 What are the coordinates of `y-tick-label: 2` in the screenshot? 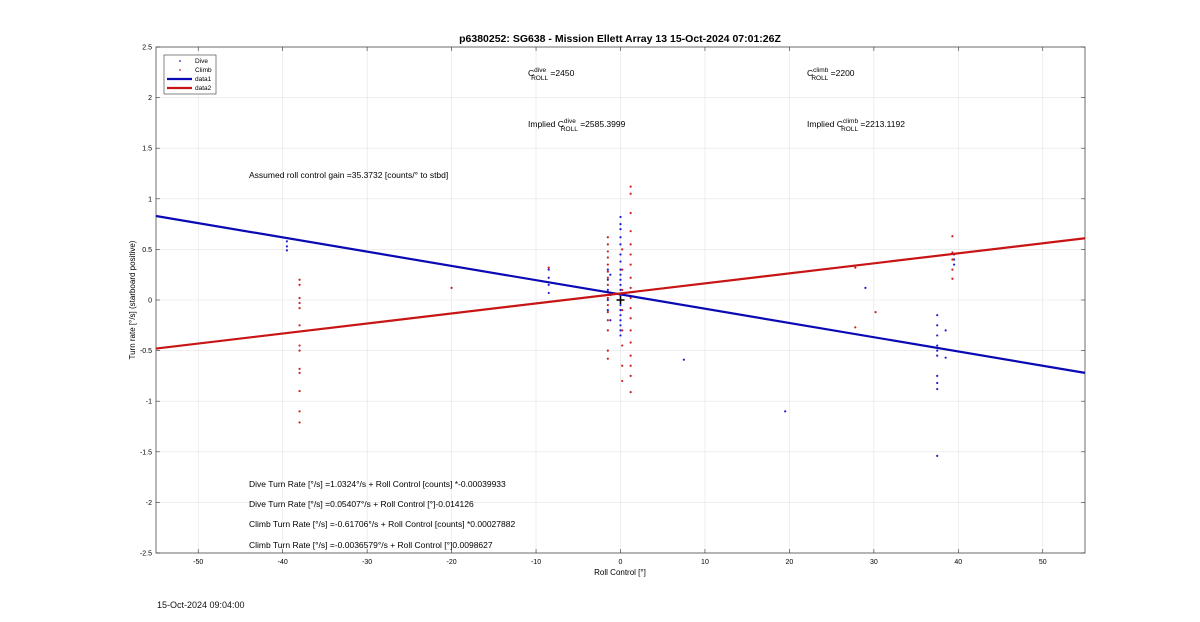 It's located at (150, 98).